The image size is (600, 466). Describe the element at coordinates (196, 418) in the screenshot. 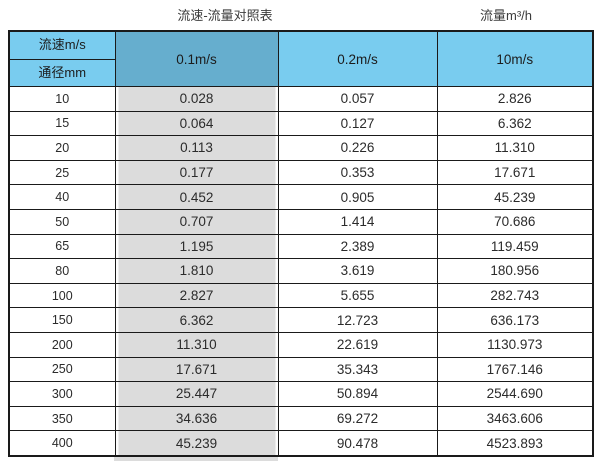

I see `flow-value-cell: 34.636` at that location.